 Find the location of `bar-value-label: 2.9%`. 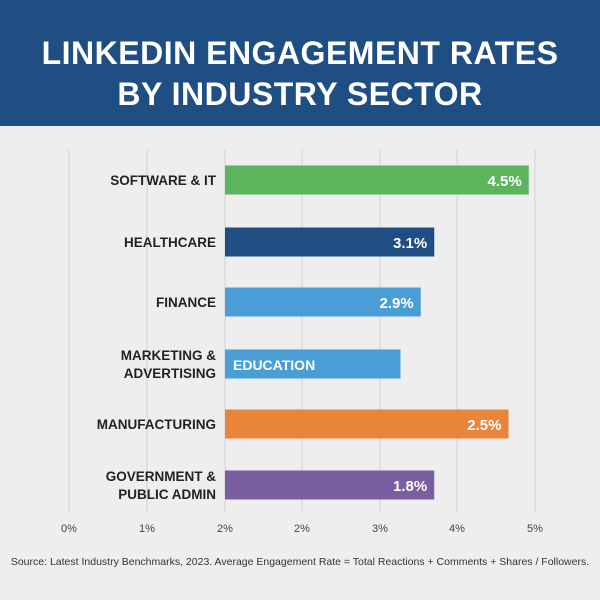

bar-value-label: 2.9% is located at coordinates (397, 303).